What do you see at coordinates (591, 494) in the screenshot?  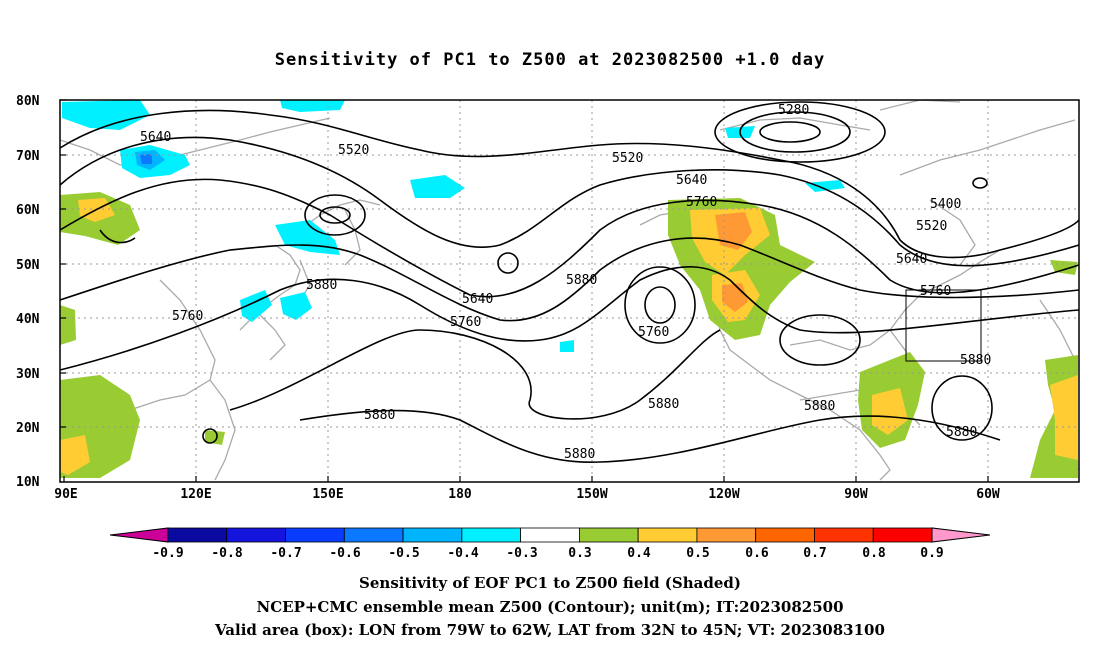 I see `lon-label: 150W` at bounding box center [591, 494].